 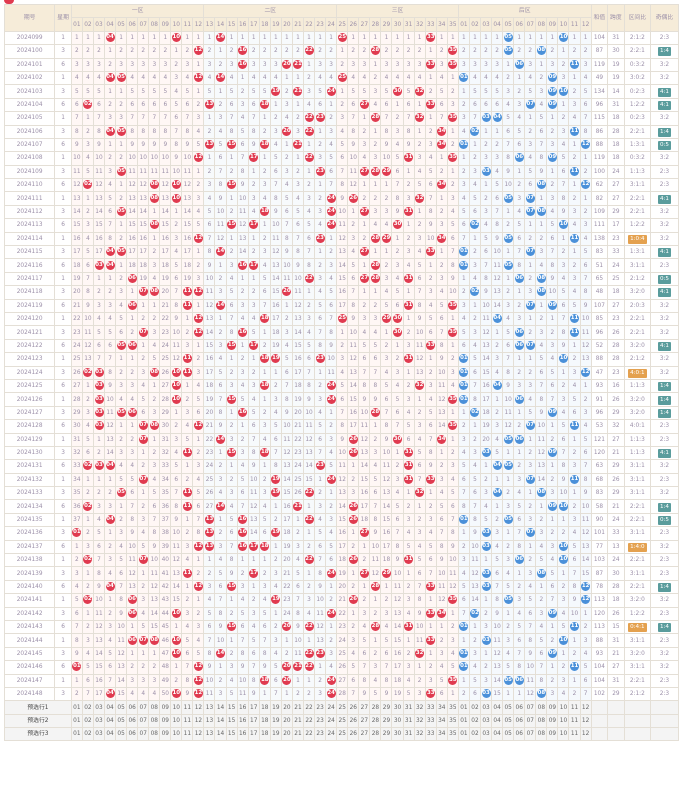 What do you see at coordinates (253, 721) in the screenshot?
I see `predict-front-number: 17` at bounding box center [253, 721].